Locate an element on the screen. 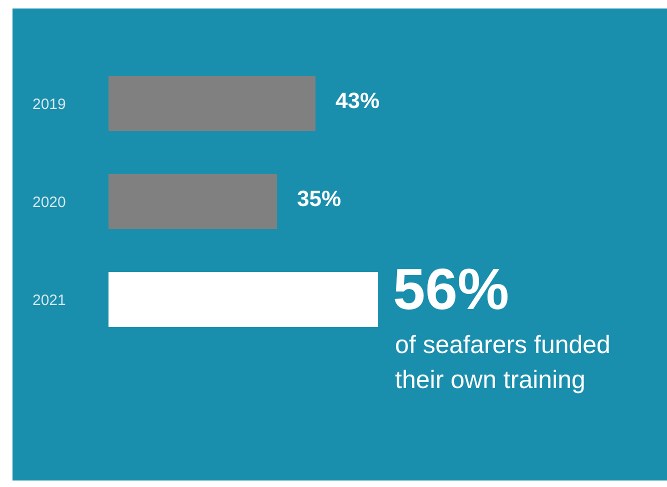 Image resolution: width=667 pixels, height=487 pixels. data-label: 56% is located at coordinates (451, 289).